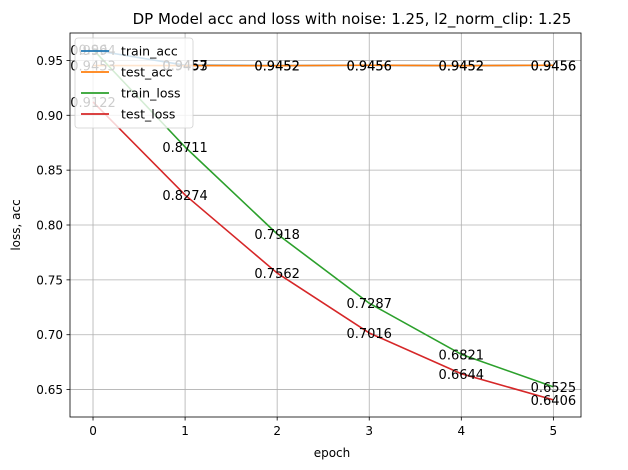 The height and width of the screenshot is (470, 628). What do you see at coordinates (332, 453) in the screenshot?
I see `x-axis-label: epoch` at bounding box center [332, 453].